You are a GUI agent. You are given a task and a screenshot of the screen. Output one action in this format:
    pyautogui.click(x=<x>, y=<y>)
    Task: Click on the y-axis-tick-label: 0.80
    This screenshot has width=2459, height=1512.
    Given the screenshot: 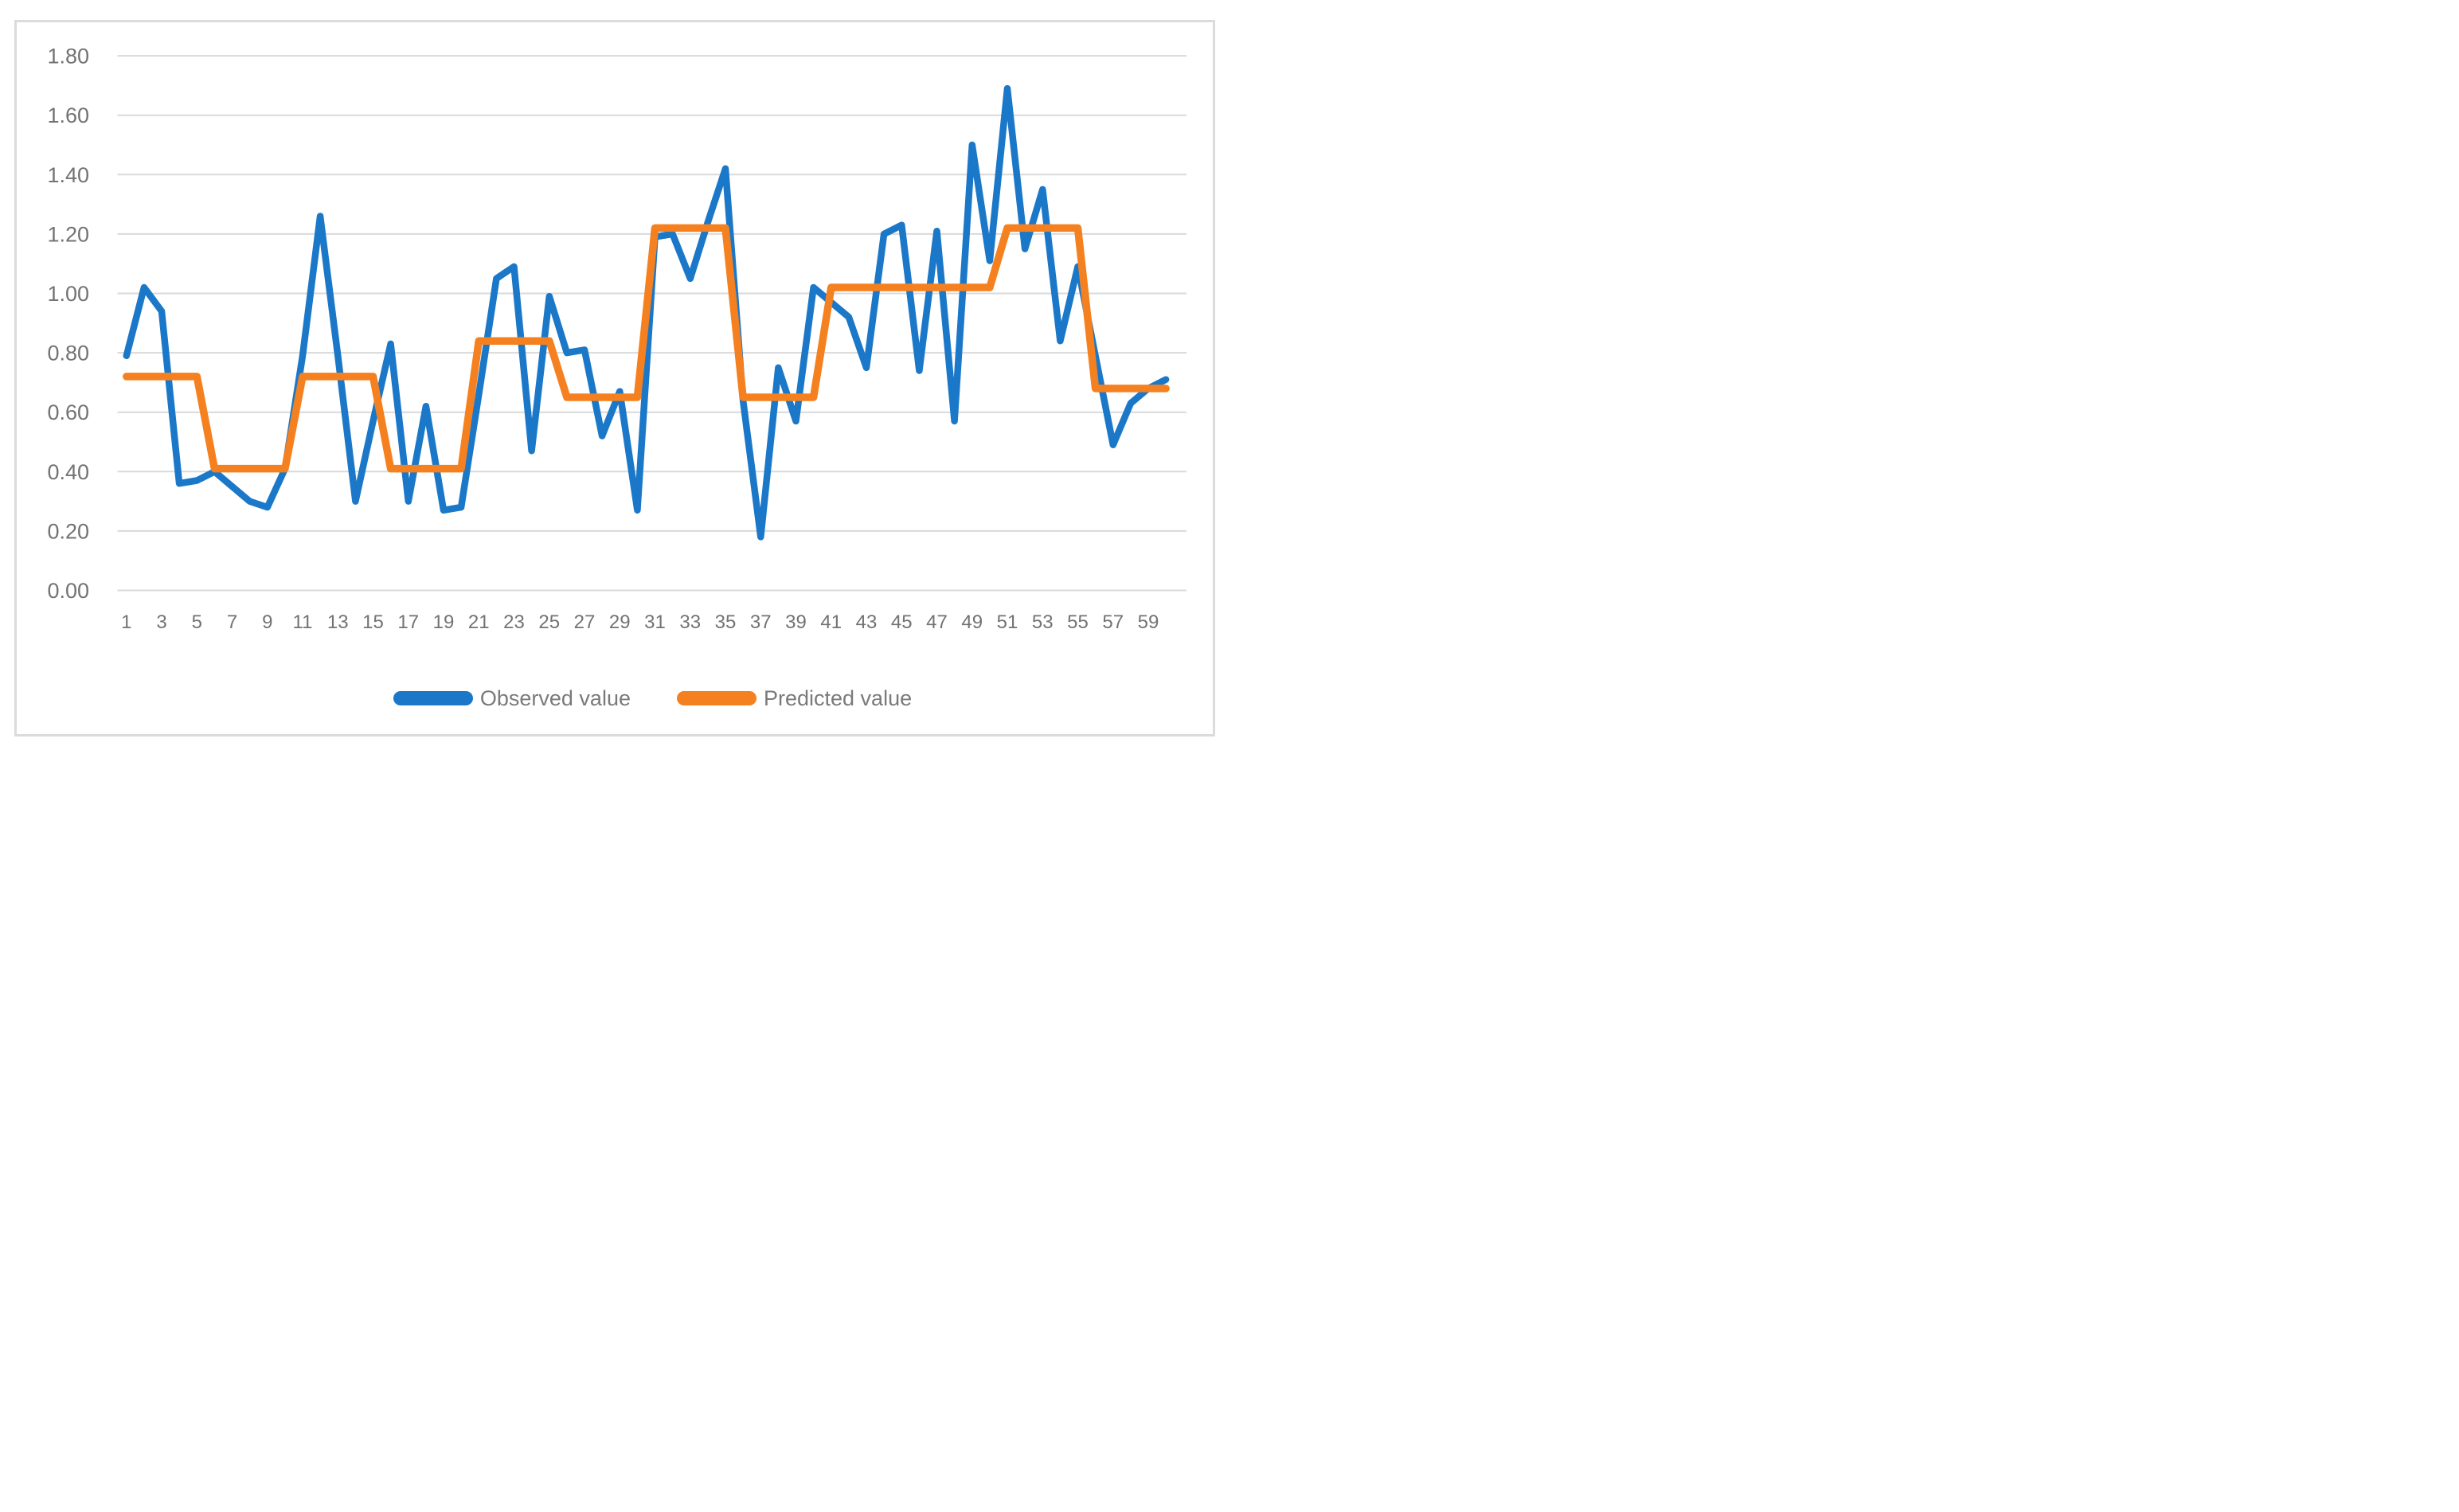 What is the action you would take?
    pyautogui.click(x=68, y=353)
    